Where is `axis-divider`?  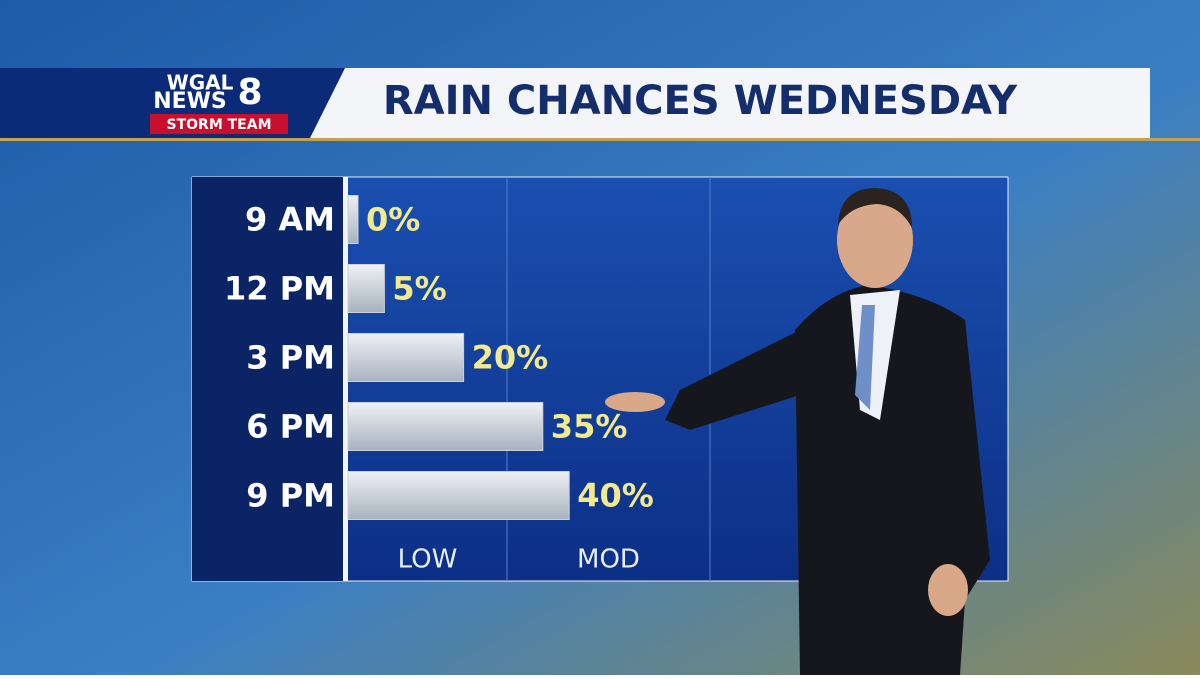
axis-divider is located at coordinates (345, 379).